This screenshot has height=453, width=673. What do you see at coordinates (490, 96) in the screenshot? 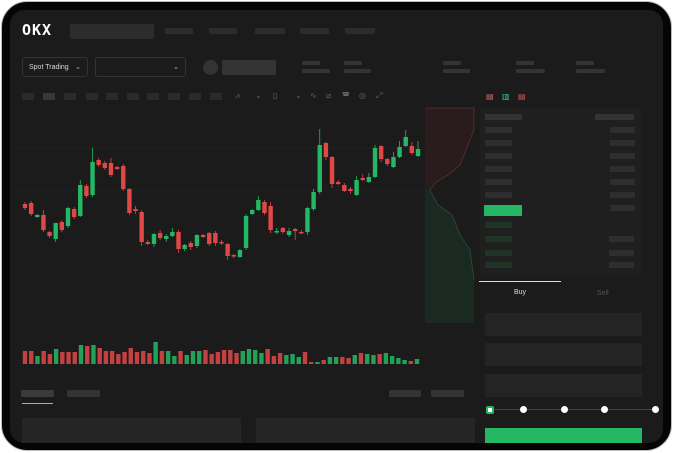
I see `orderbook-both-icon: ▤` at bounding box center [490, 96].